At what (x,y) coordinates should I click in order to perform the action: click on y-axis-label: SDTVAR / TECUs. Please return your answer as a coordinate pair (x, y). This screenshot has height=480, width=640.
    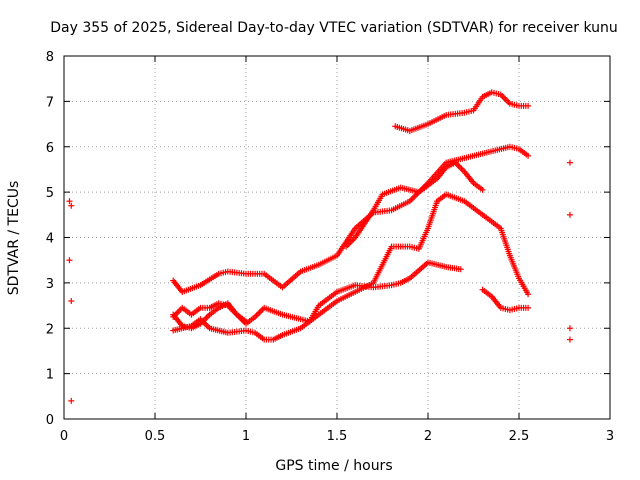
    Looking at the image, I should click on (14, 238).